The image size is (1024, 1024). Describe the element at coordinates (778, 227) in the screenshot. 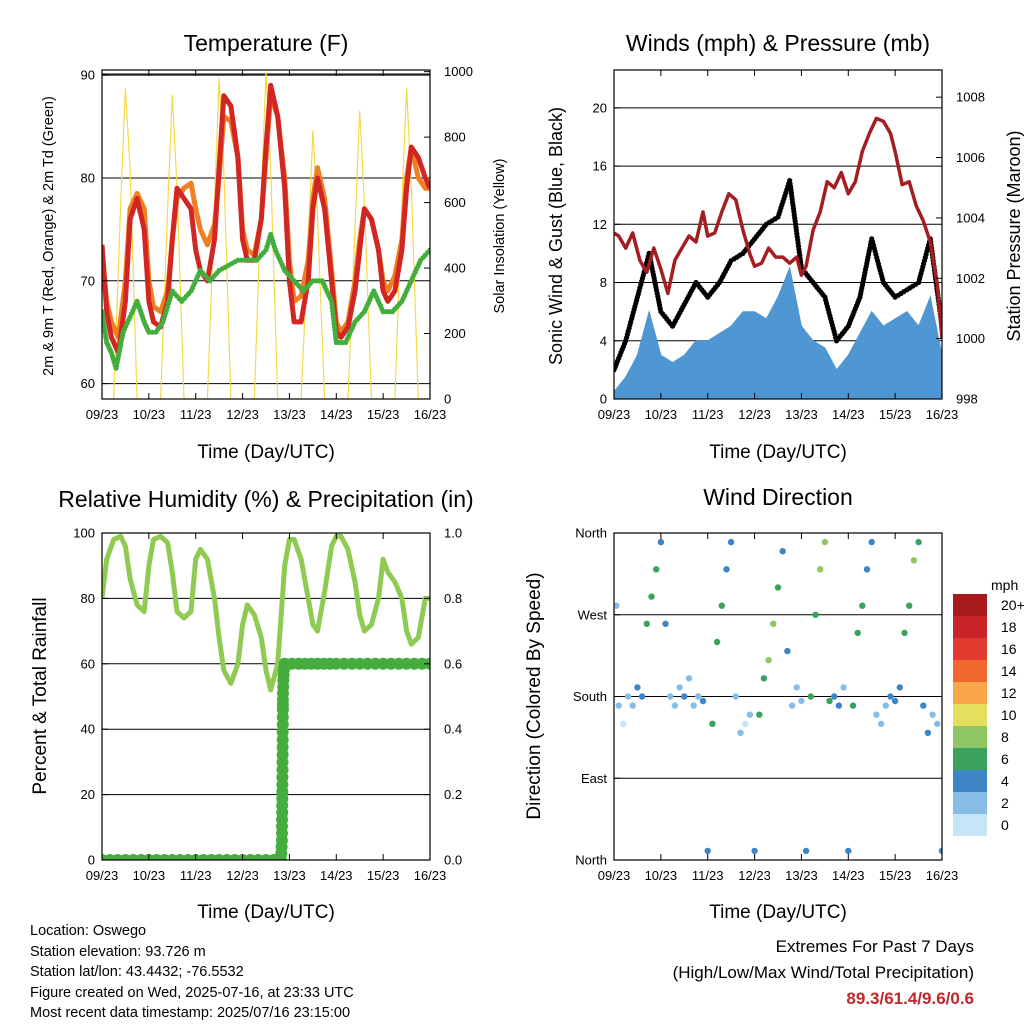

I see `winds-station-pressure-line` at that location.